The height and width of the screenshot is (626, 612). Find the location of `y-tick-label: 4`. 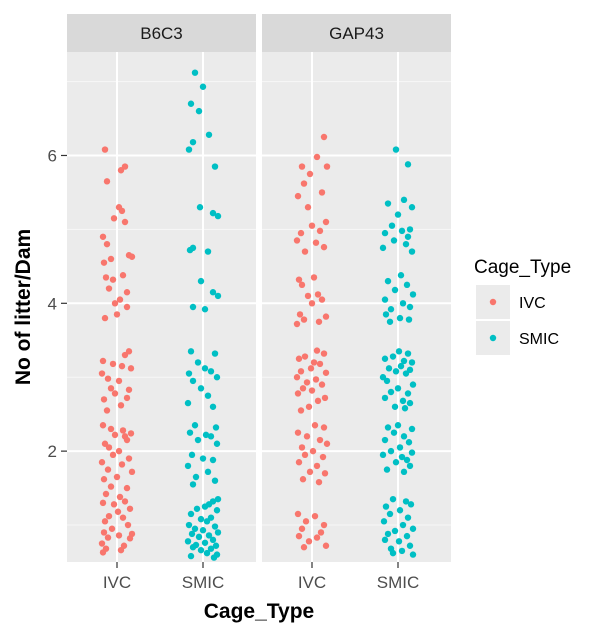

y-tick-label: 4 is located at coordinates (52, 303).